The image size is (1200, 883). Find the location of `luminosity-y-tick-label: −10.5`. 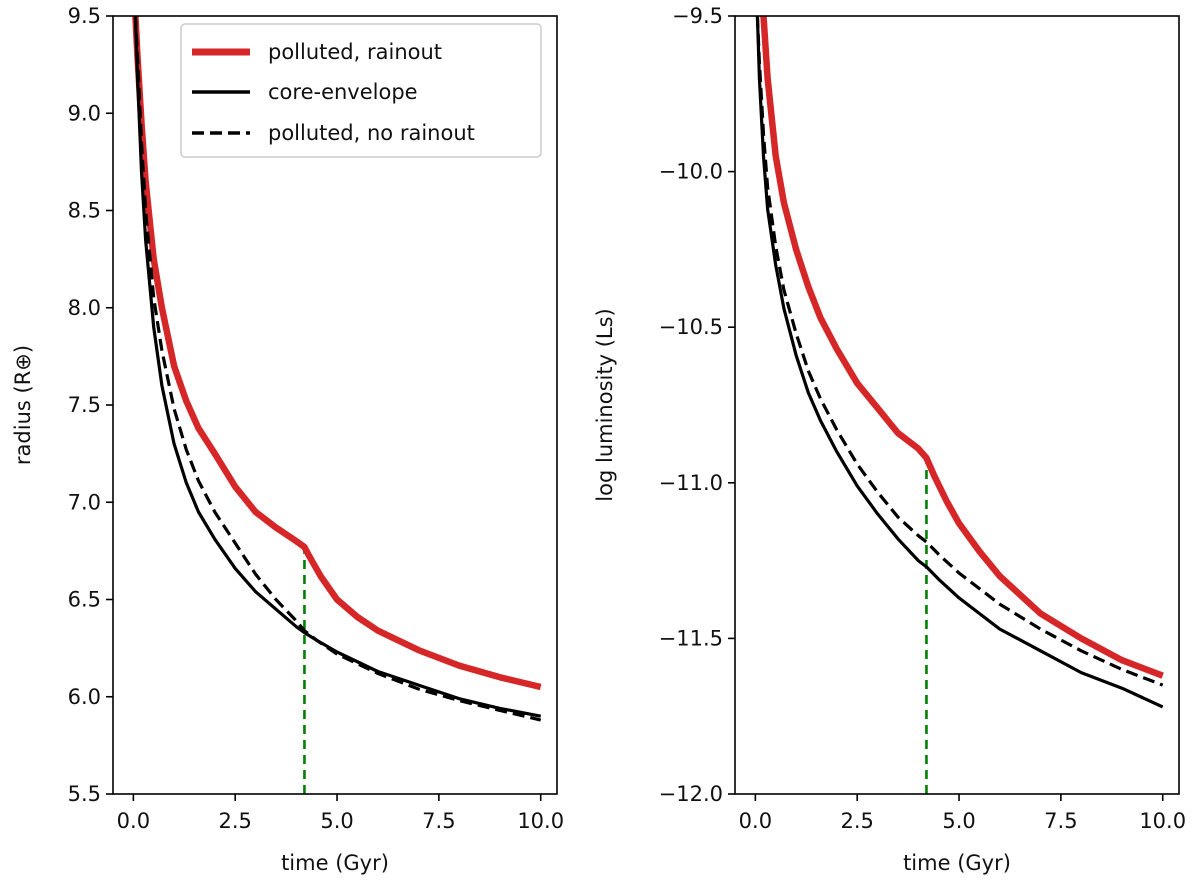

luminosity-y-tick-label: −10.5 is located at coordinates (691, 327).